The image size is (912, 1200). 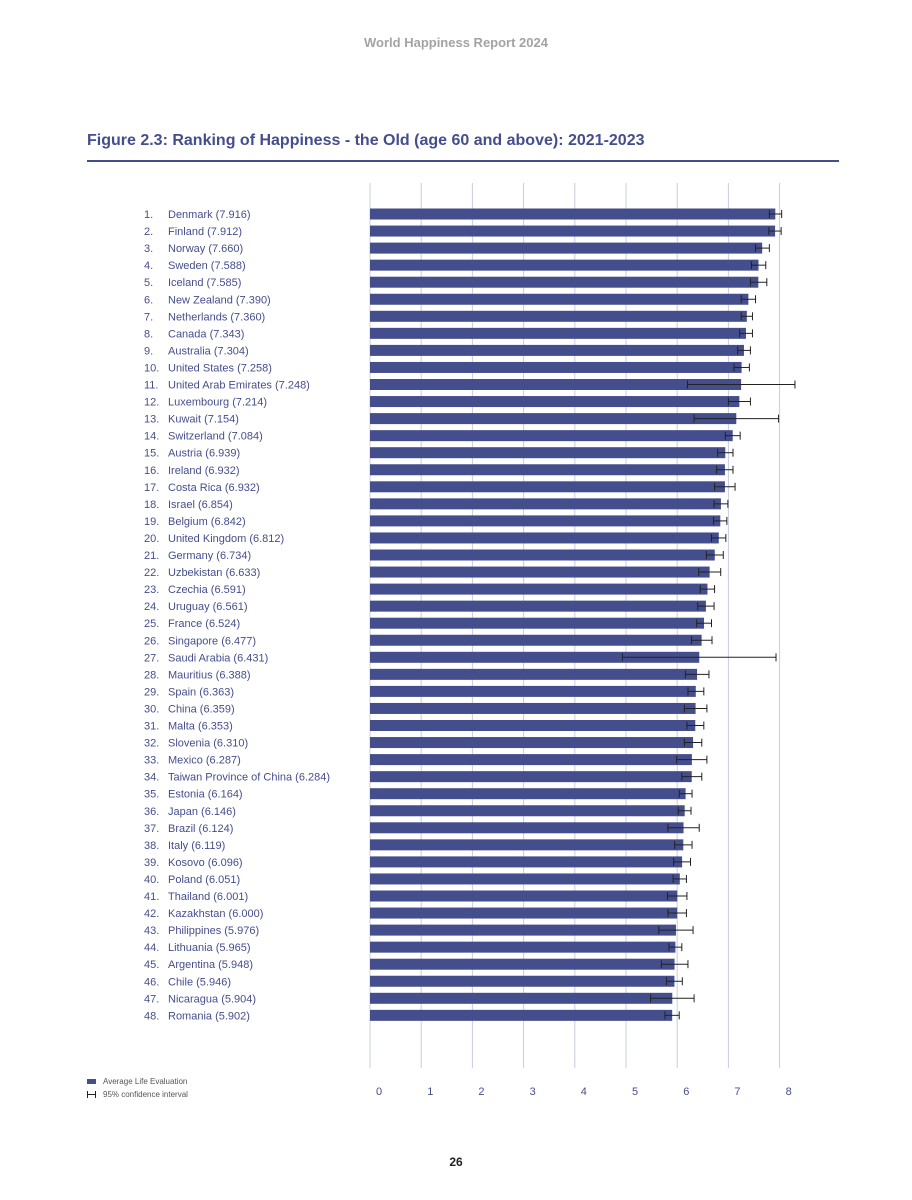 What do you see at coordinates (151, 437) in the screenshot?
I see `rank-label: 14.` at bounding box center [151, 437].